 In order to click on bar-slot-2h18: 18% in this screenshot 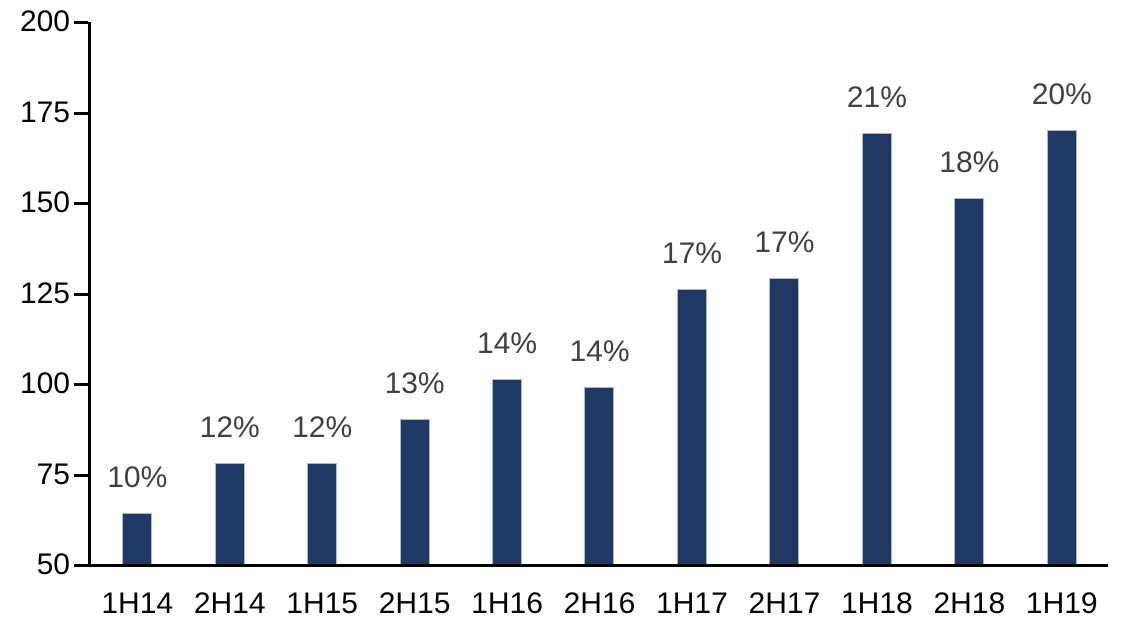, I will do `click(969, 282)`.